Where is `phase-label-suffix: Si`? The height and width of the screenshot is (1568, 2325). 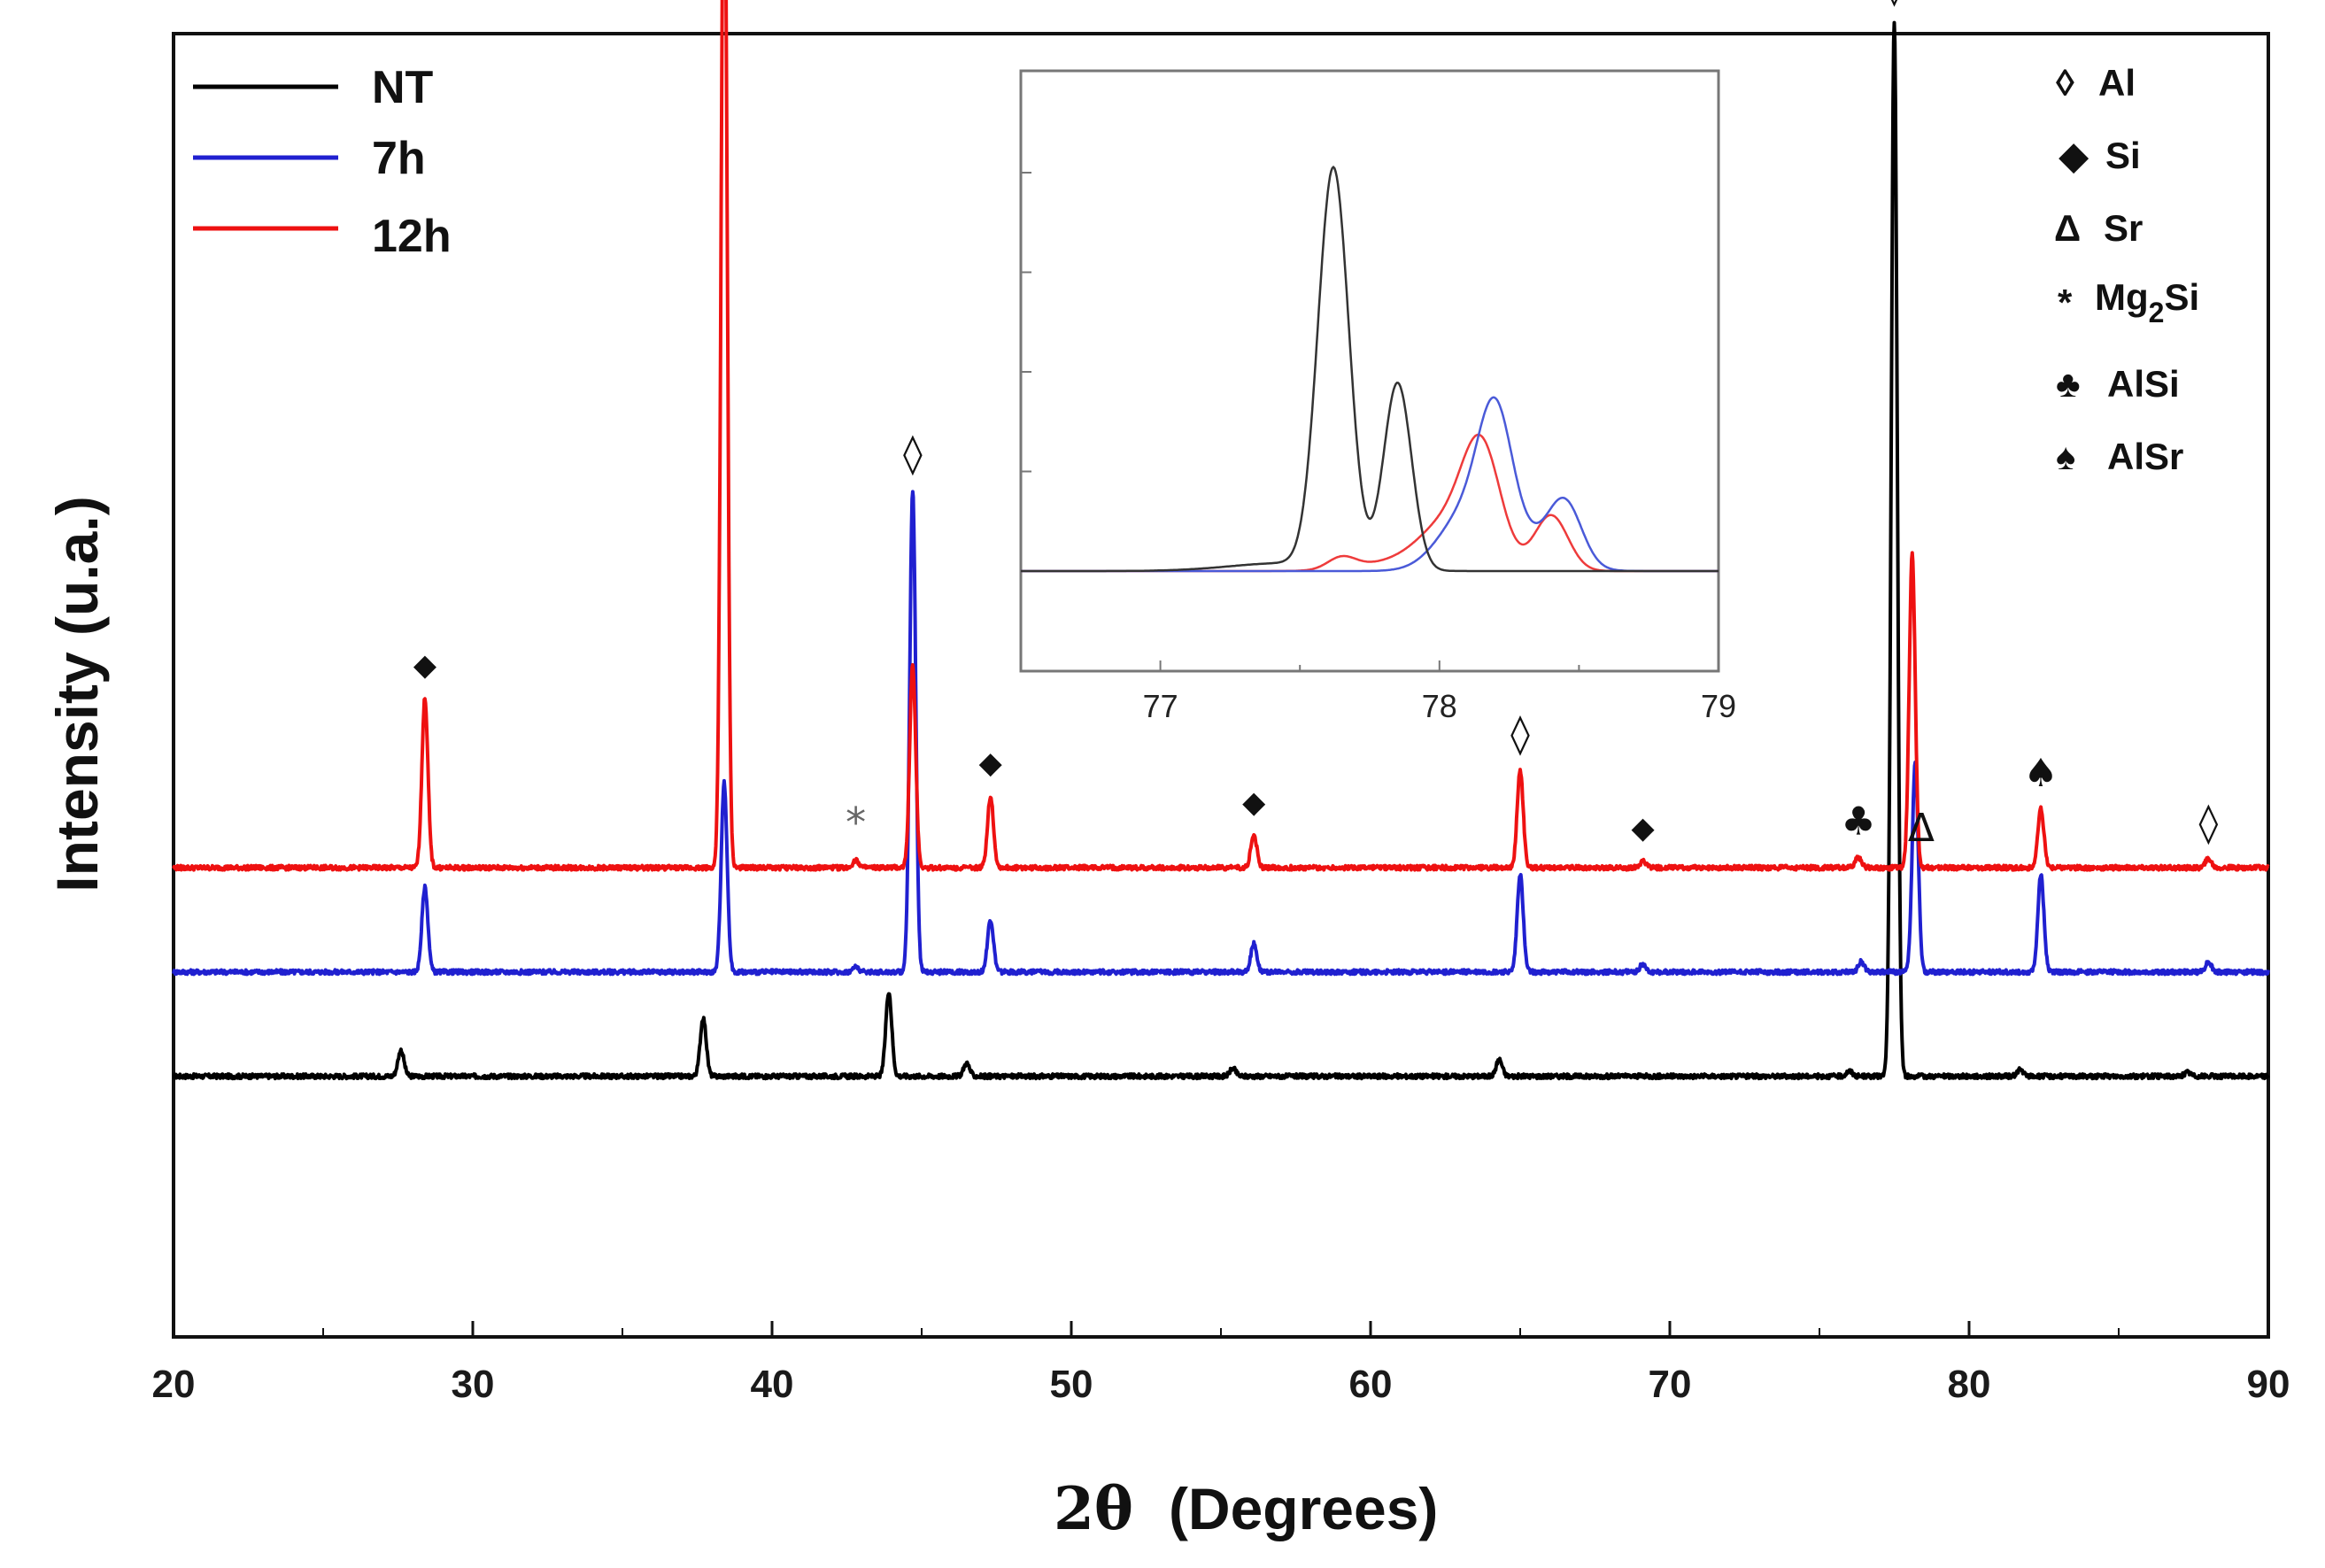 phase-label-suffix: Si is located at coordinates (2181, 297).